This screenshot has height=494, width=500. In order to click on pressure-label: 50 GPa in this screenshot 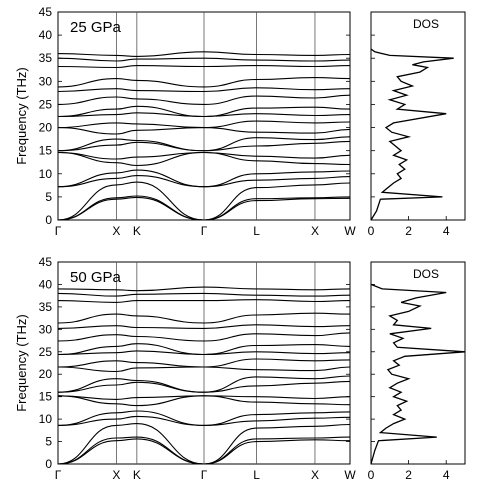, I will do `click(96, 277)`.